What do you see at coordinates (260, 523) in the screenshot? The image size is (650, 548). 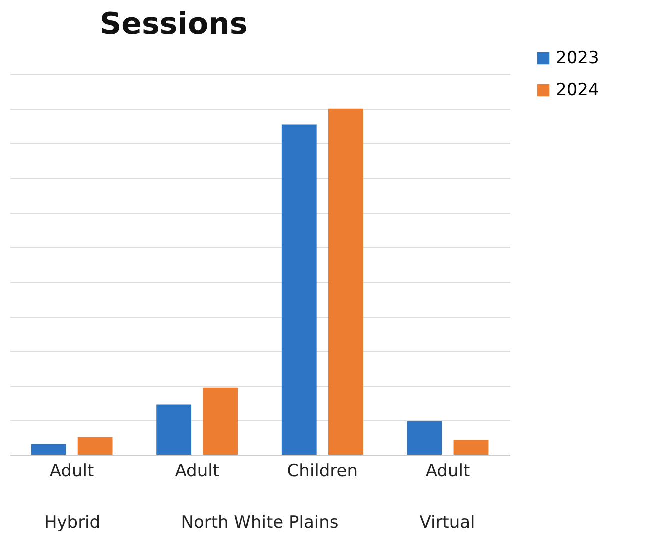 I see `text: North White Plains` at bounding box center [260, 523].